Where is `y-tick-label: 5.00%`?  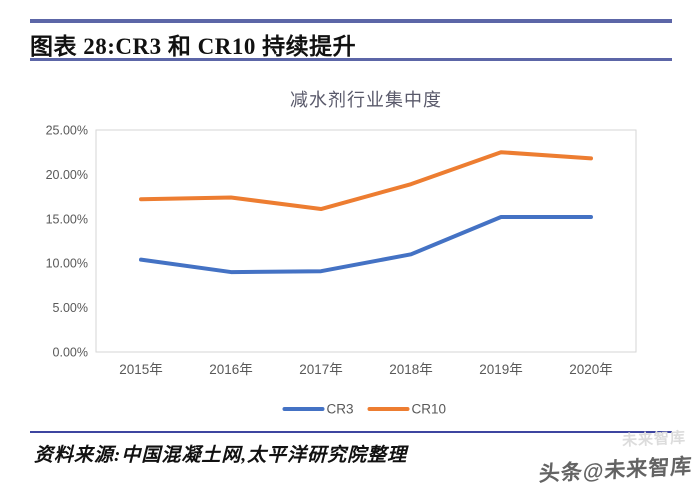
y-tick-label: 5.00% is located at coordinates (70, 308).